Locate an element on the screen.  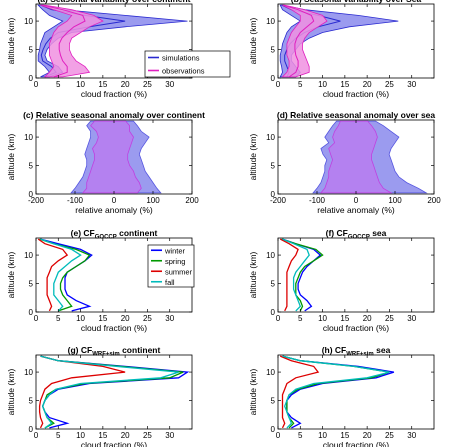
panel-title: (g) CFWRF+sim continent is located at coordinates (114, 351).